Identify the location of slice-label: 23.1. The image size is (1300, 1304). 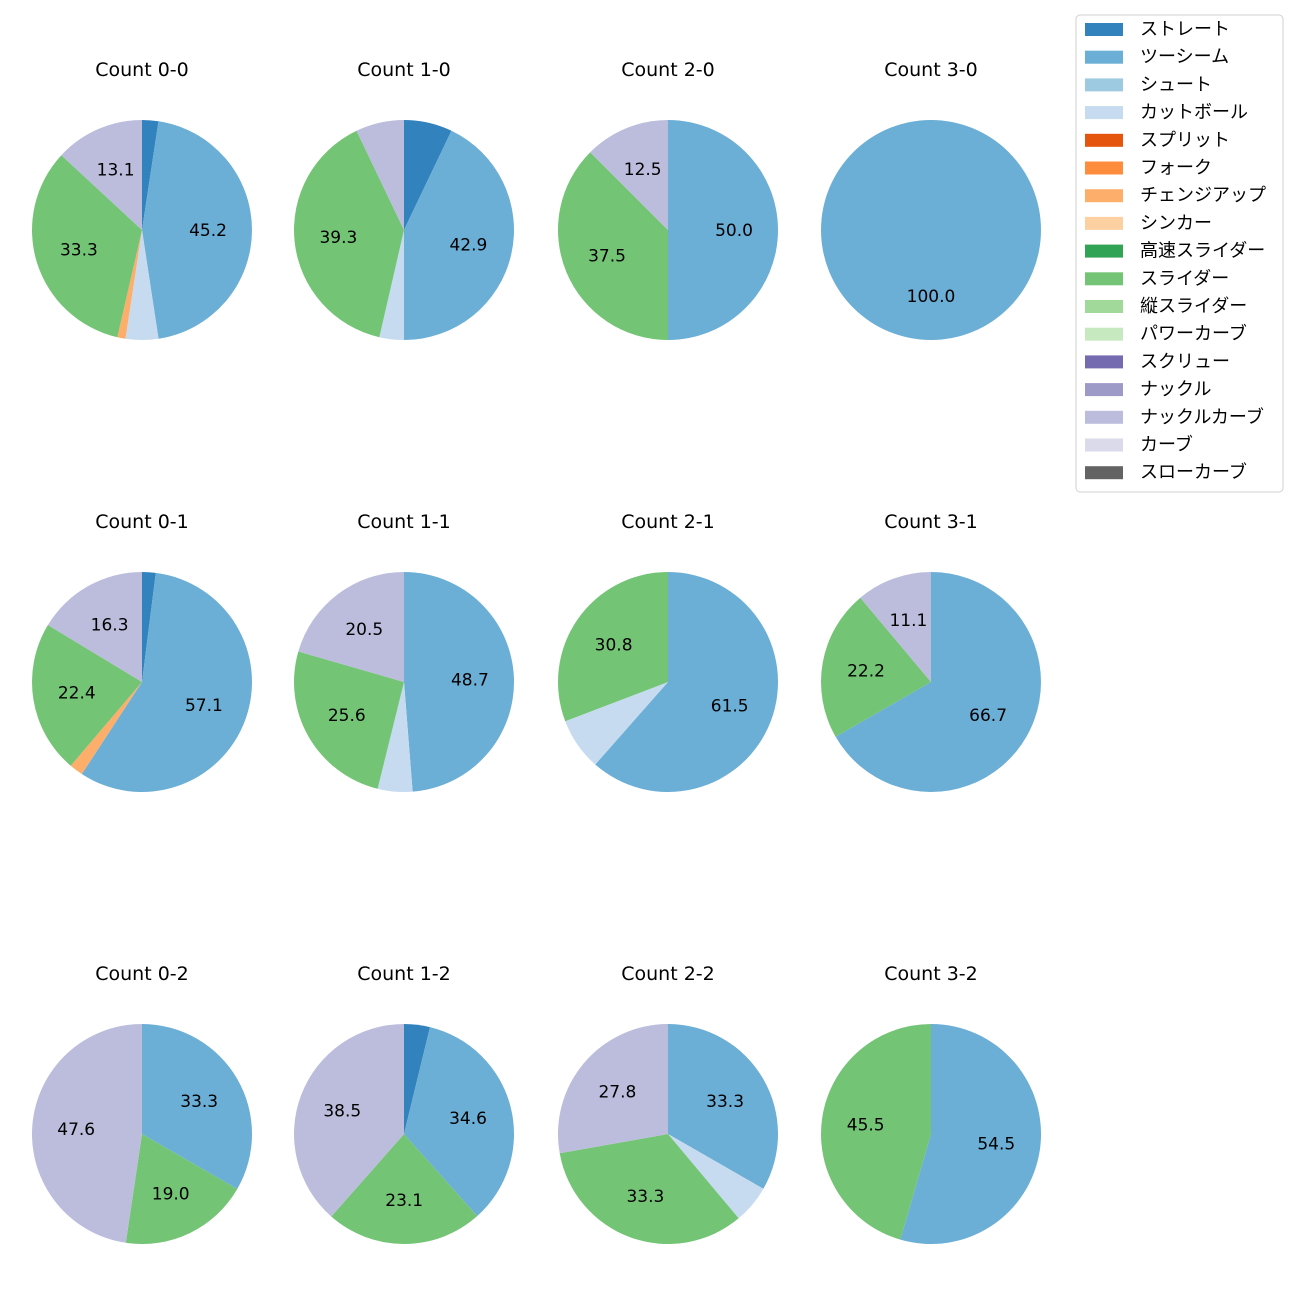
(404, 1201).